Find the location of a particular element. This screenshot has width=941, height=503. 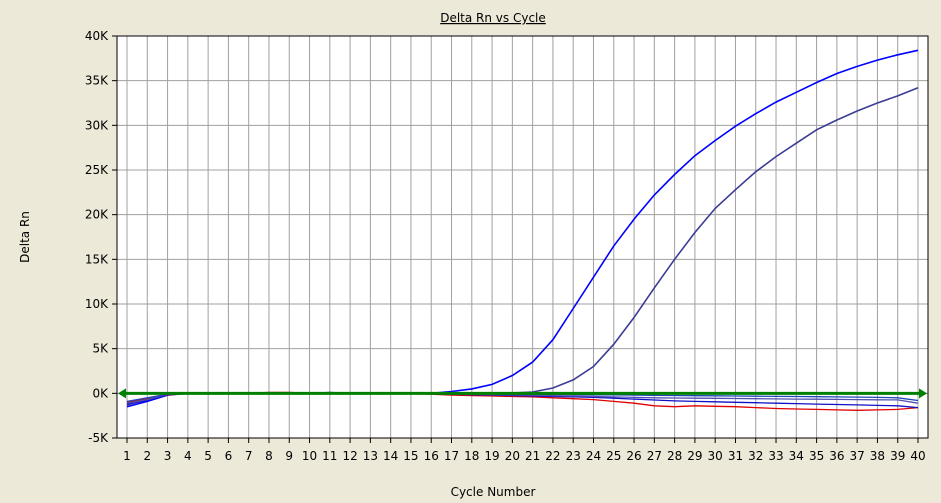

x-tick-label: 1 is located at coordinates (127, 456).